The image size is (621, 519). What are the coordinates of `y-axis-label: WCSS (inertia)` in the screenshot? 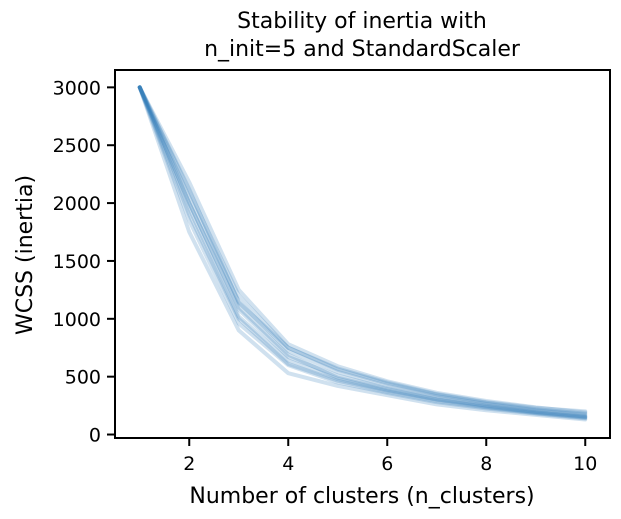 It's located at (25, 255).